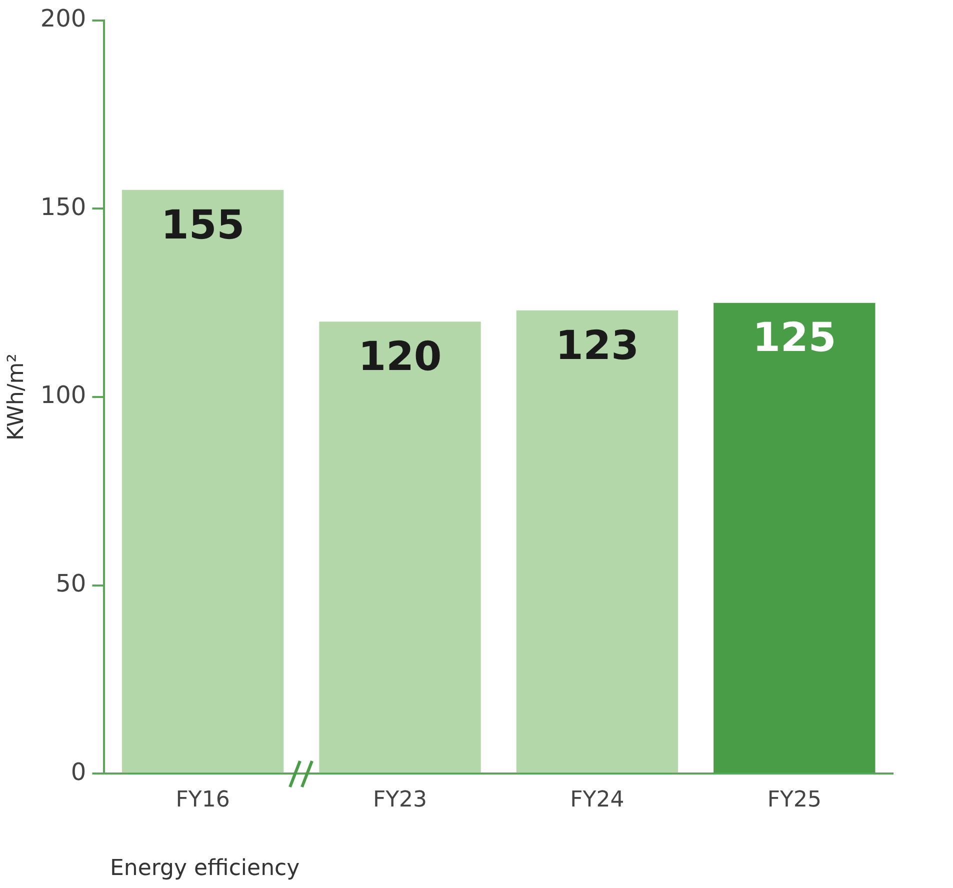 This screenshot has height=888, width=953. Describe the element at coordinates (794, 338) in the screenshot. I see `data-label: 125` at that location.